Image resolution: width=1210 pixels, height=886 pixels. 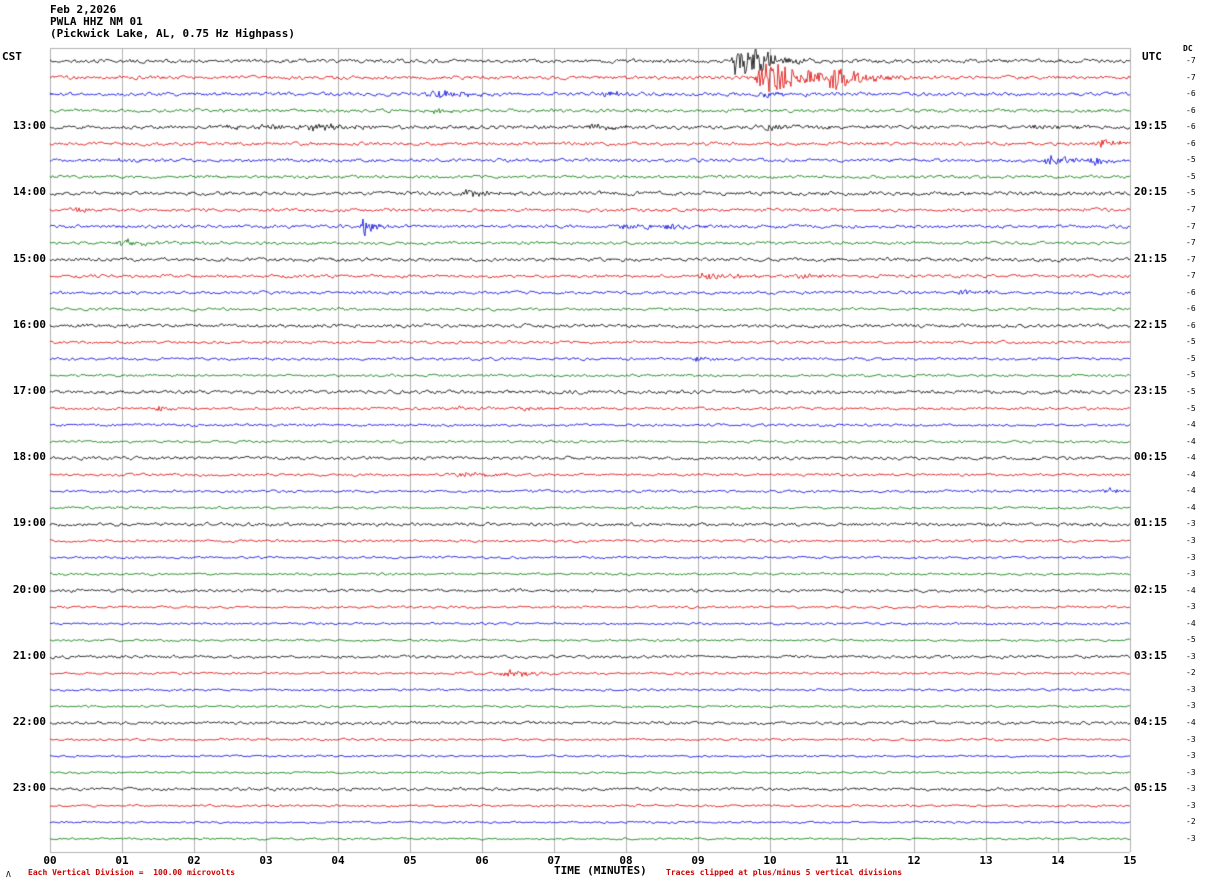 I want to click on left-time-label: 19:00, so click(x=29, y=523).